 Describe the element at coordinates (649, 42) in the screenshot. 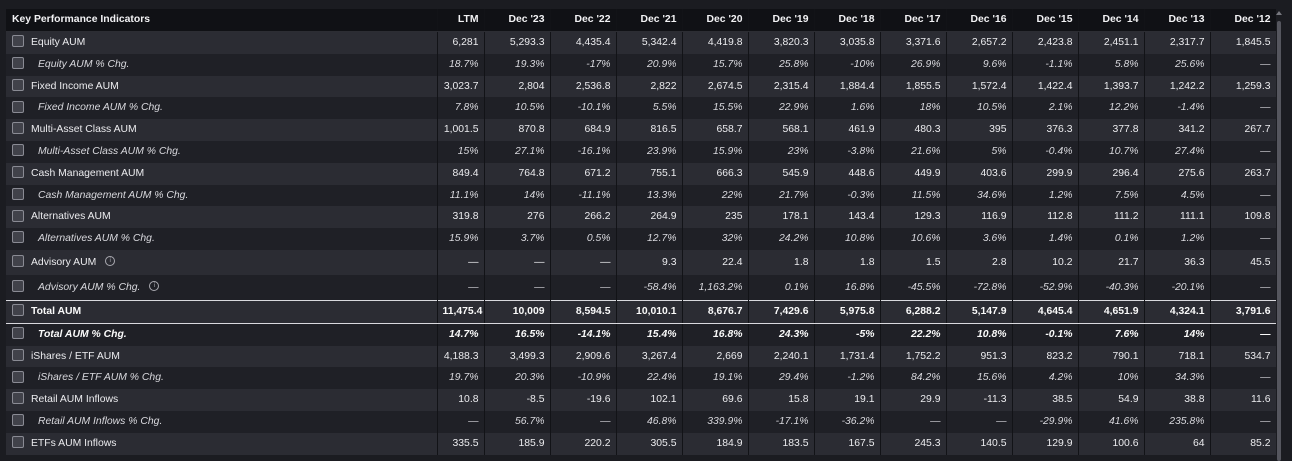

I see `value-cell: 5,342.4` at that location.